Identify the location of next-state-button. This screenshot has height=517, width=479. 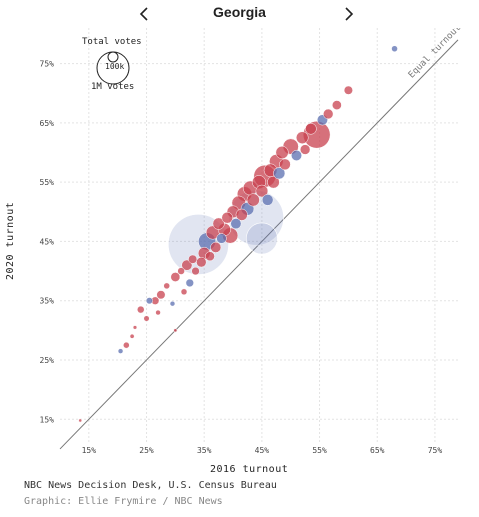
(349, 14).